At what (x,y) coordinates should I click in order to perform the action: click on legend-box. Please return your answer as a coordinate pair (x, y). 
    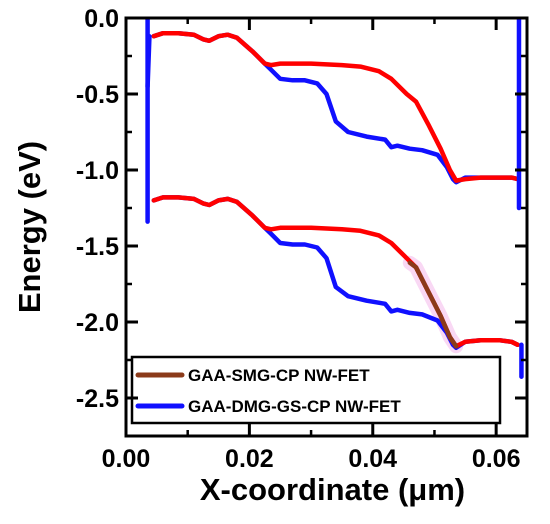
    Looking at the image, I should click on (316, 390).